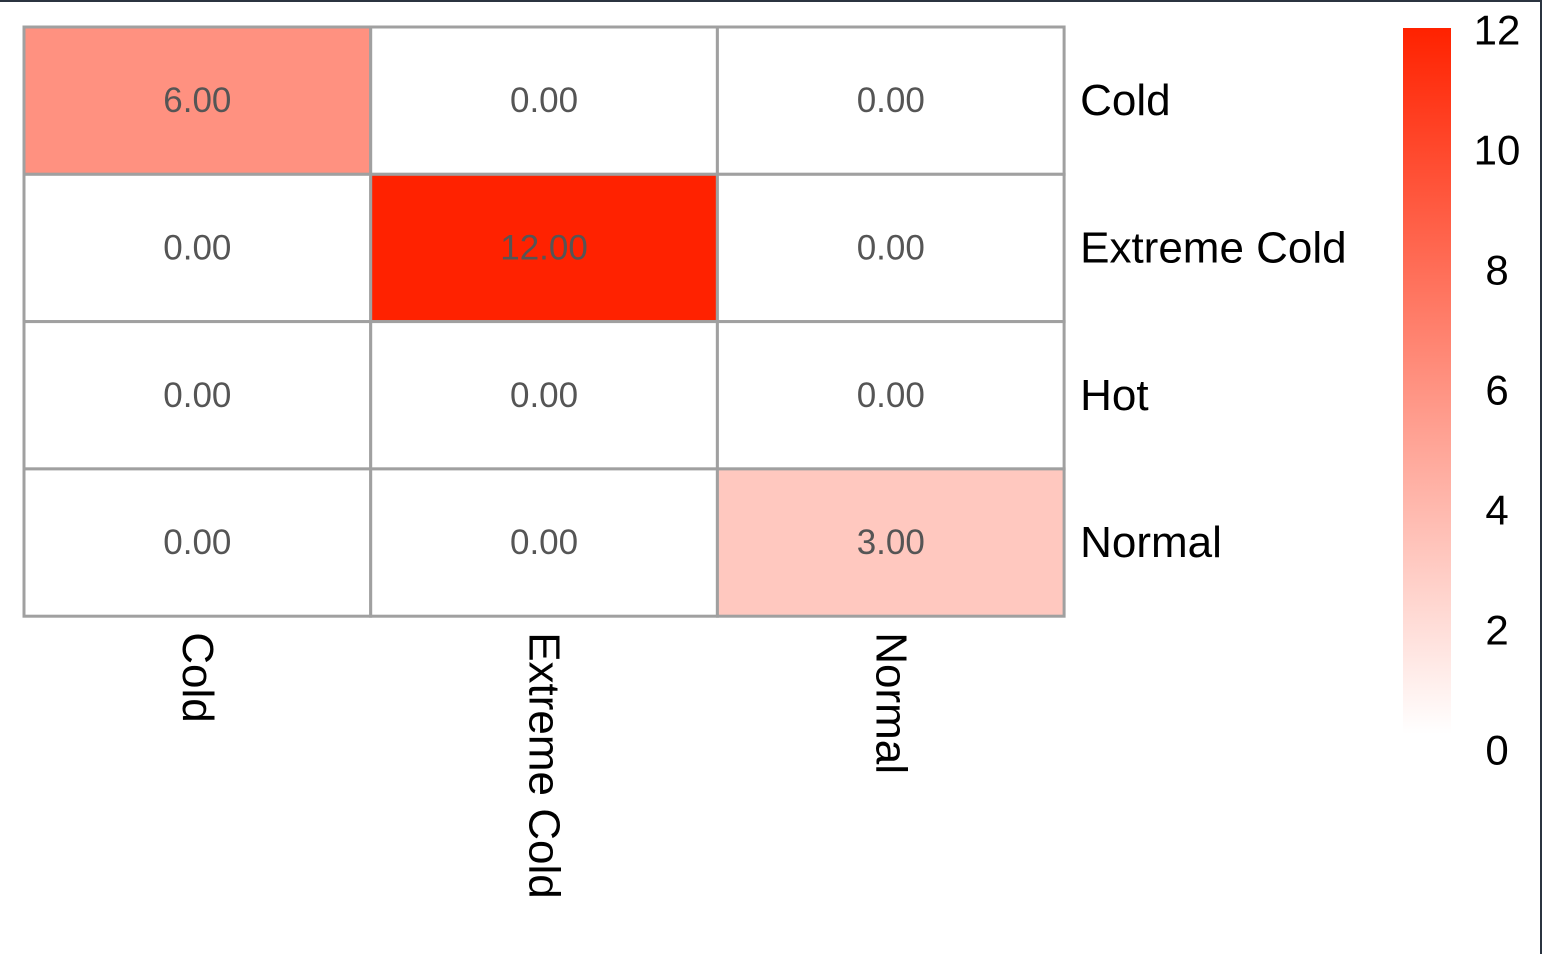 The height and width of the screenshot is (954, 1542). What do you see at coordinates (1461, 390) in the screenshot?
I see `color-legend: 0 2 4 6 8 10 12` at bounding box center [1461, 390].